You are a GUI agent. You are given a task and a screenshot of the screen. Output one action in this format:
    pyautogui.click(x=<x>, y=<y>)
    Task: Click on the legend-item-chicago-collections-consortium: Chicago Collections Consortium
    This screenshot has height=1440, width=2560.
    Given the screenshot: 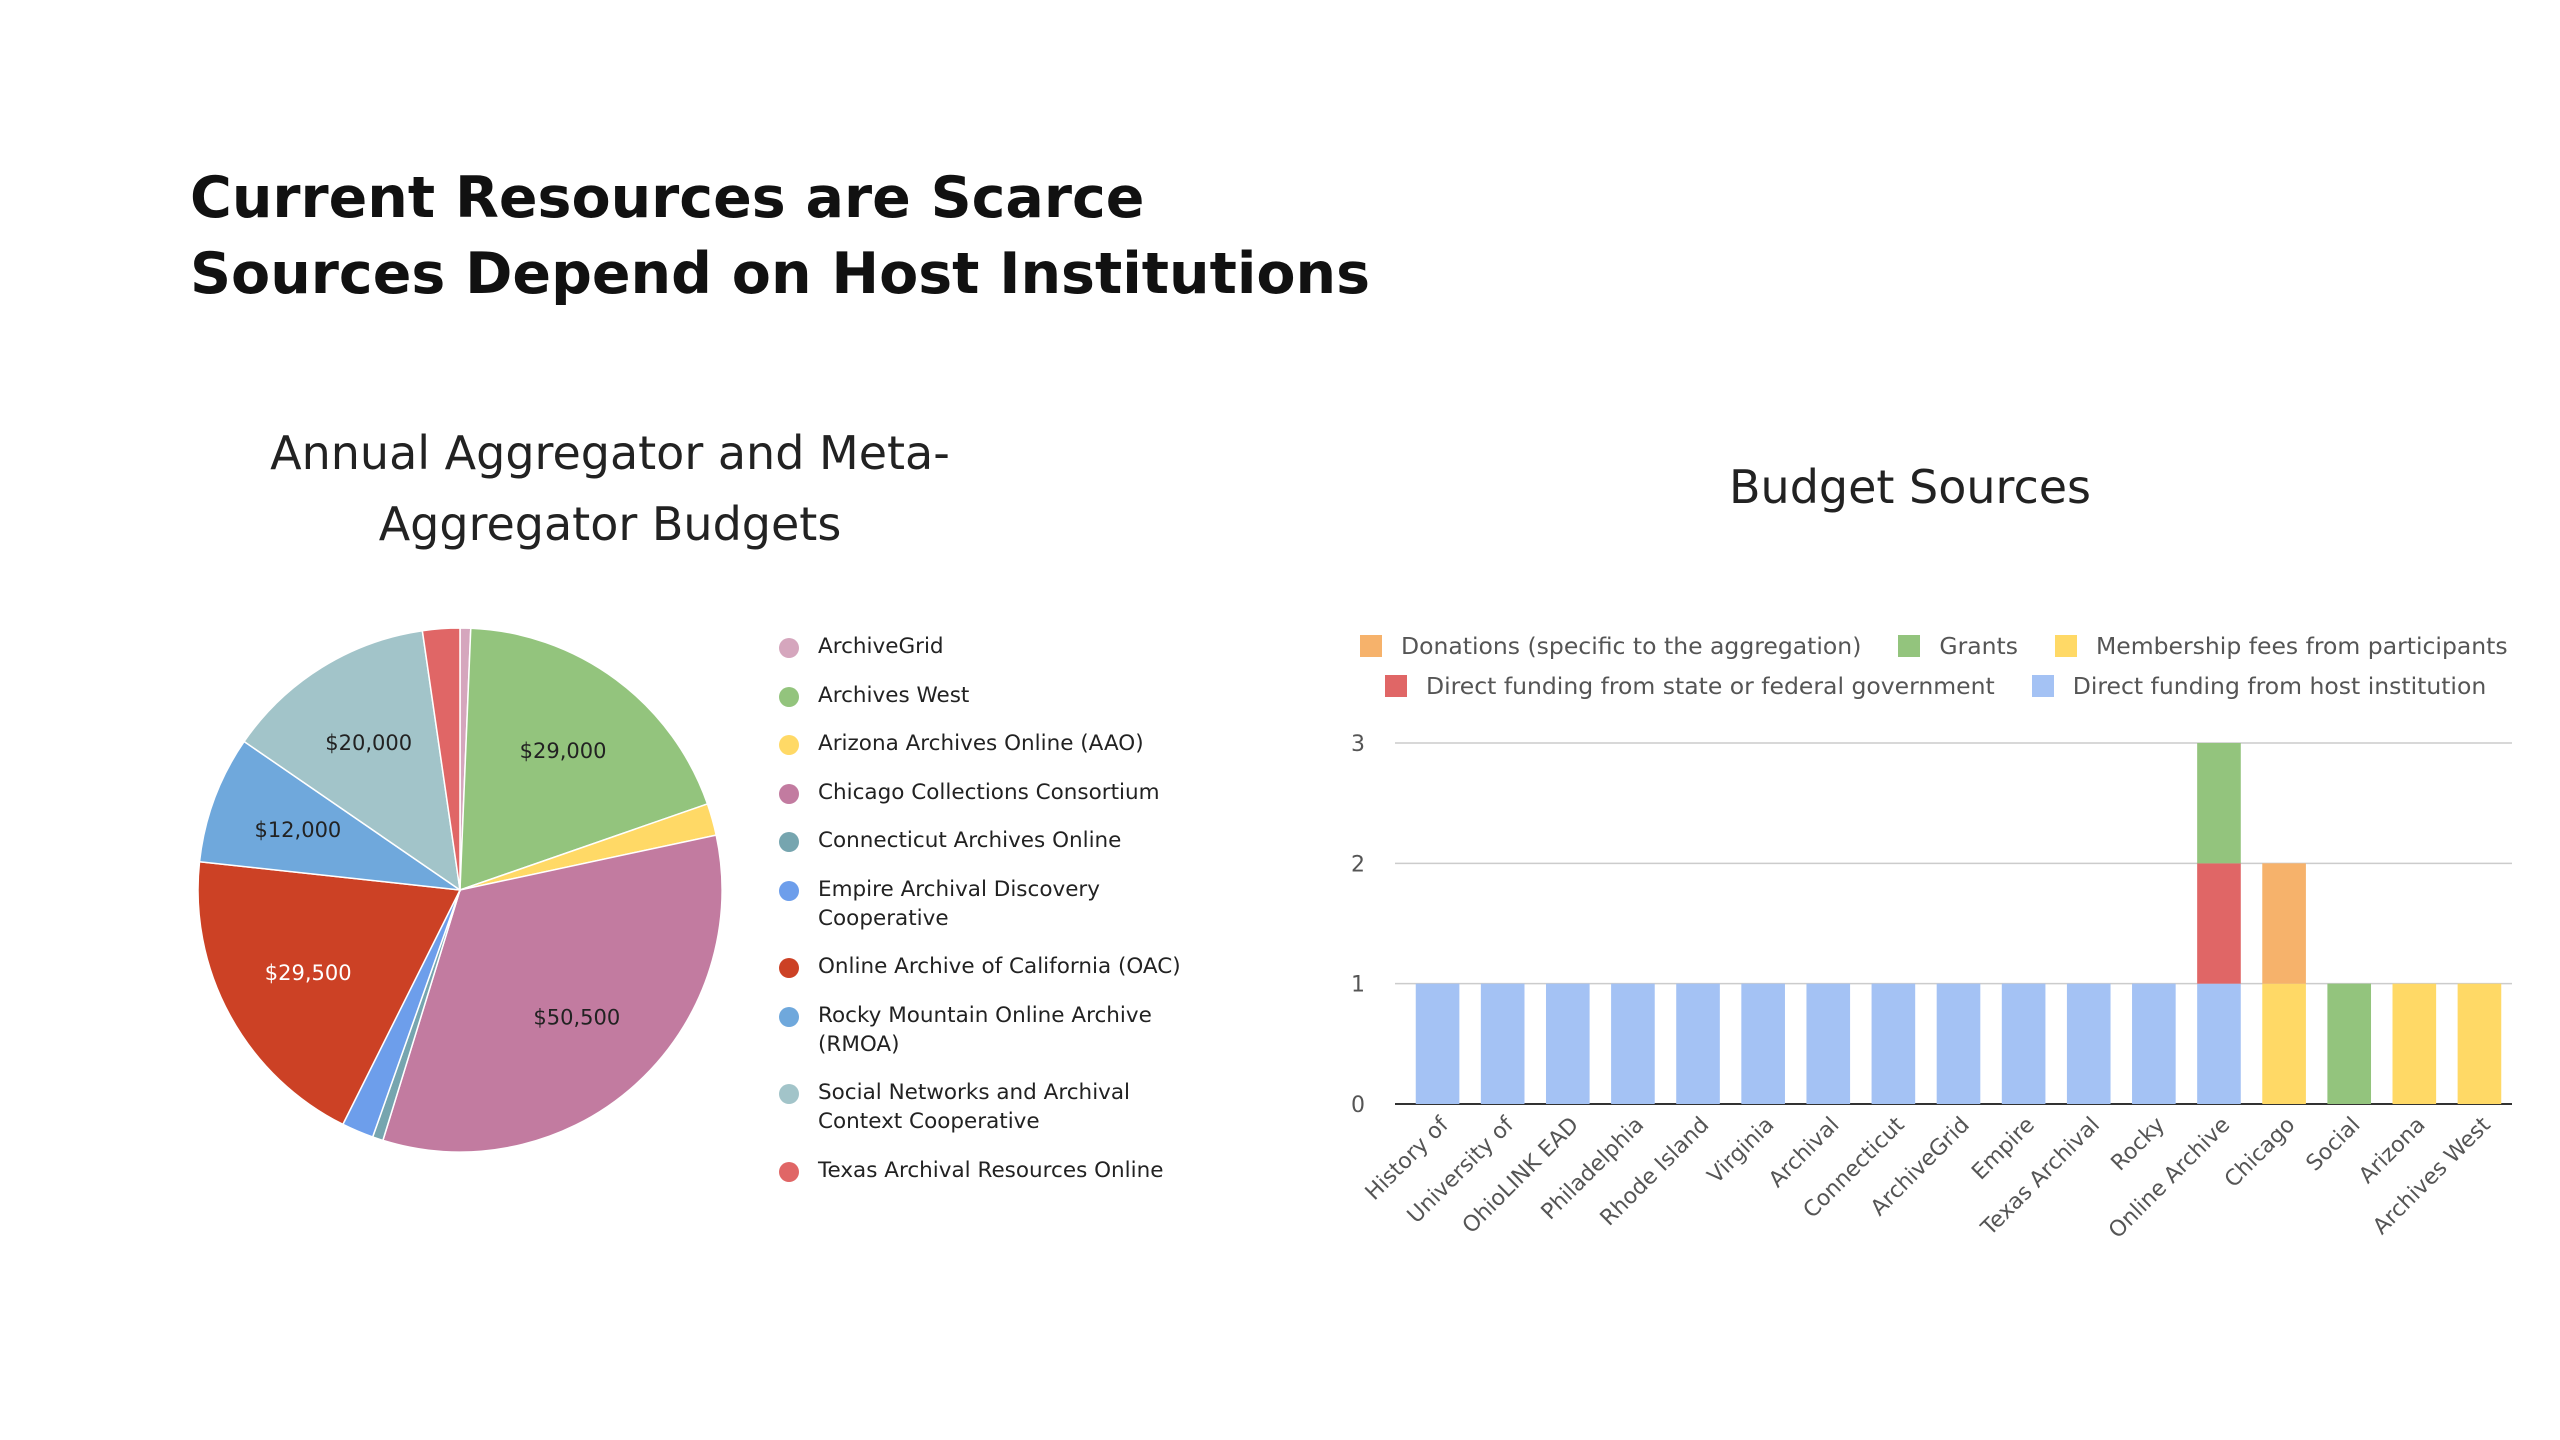 What is the action you would take?
    pyautogui.click(x=995, y=792)
    